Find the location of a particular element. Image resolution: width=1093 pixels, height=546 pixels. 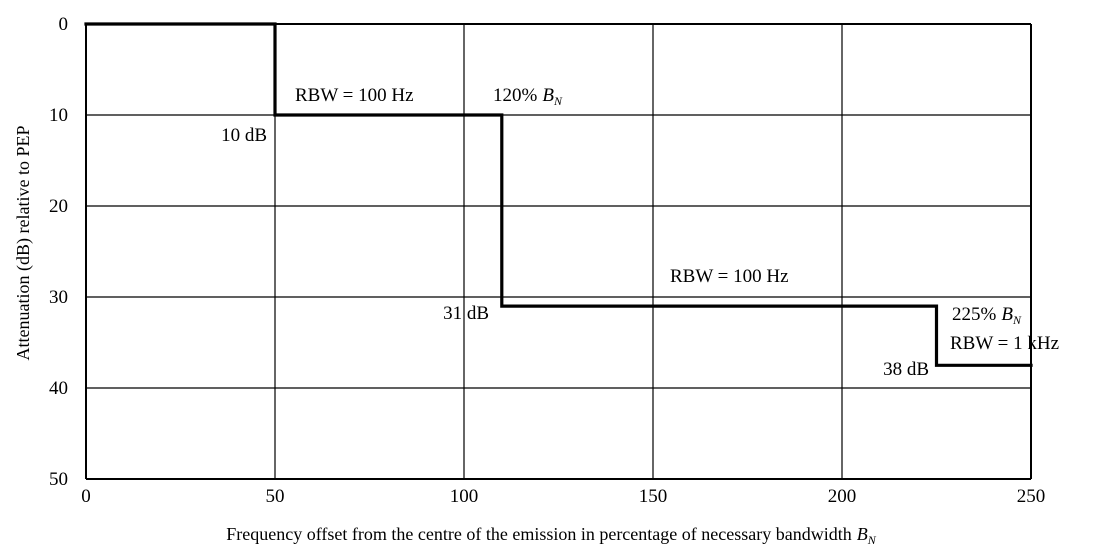

annotation-225-percent: 225% BN is located at coordinates (987, 315).